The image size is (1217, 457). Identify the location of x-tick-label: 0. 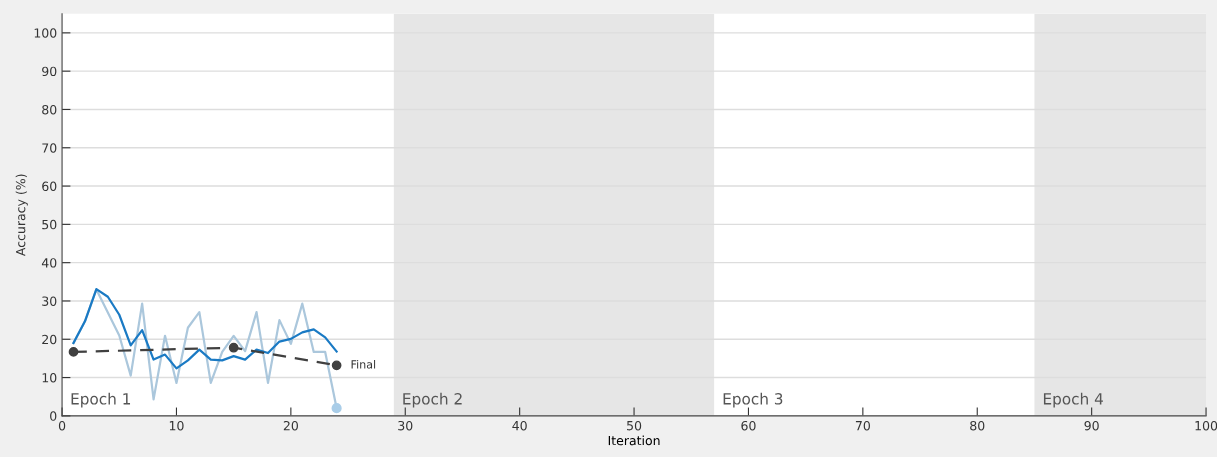
(62, 425).